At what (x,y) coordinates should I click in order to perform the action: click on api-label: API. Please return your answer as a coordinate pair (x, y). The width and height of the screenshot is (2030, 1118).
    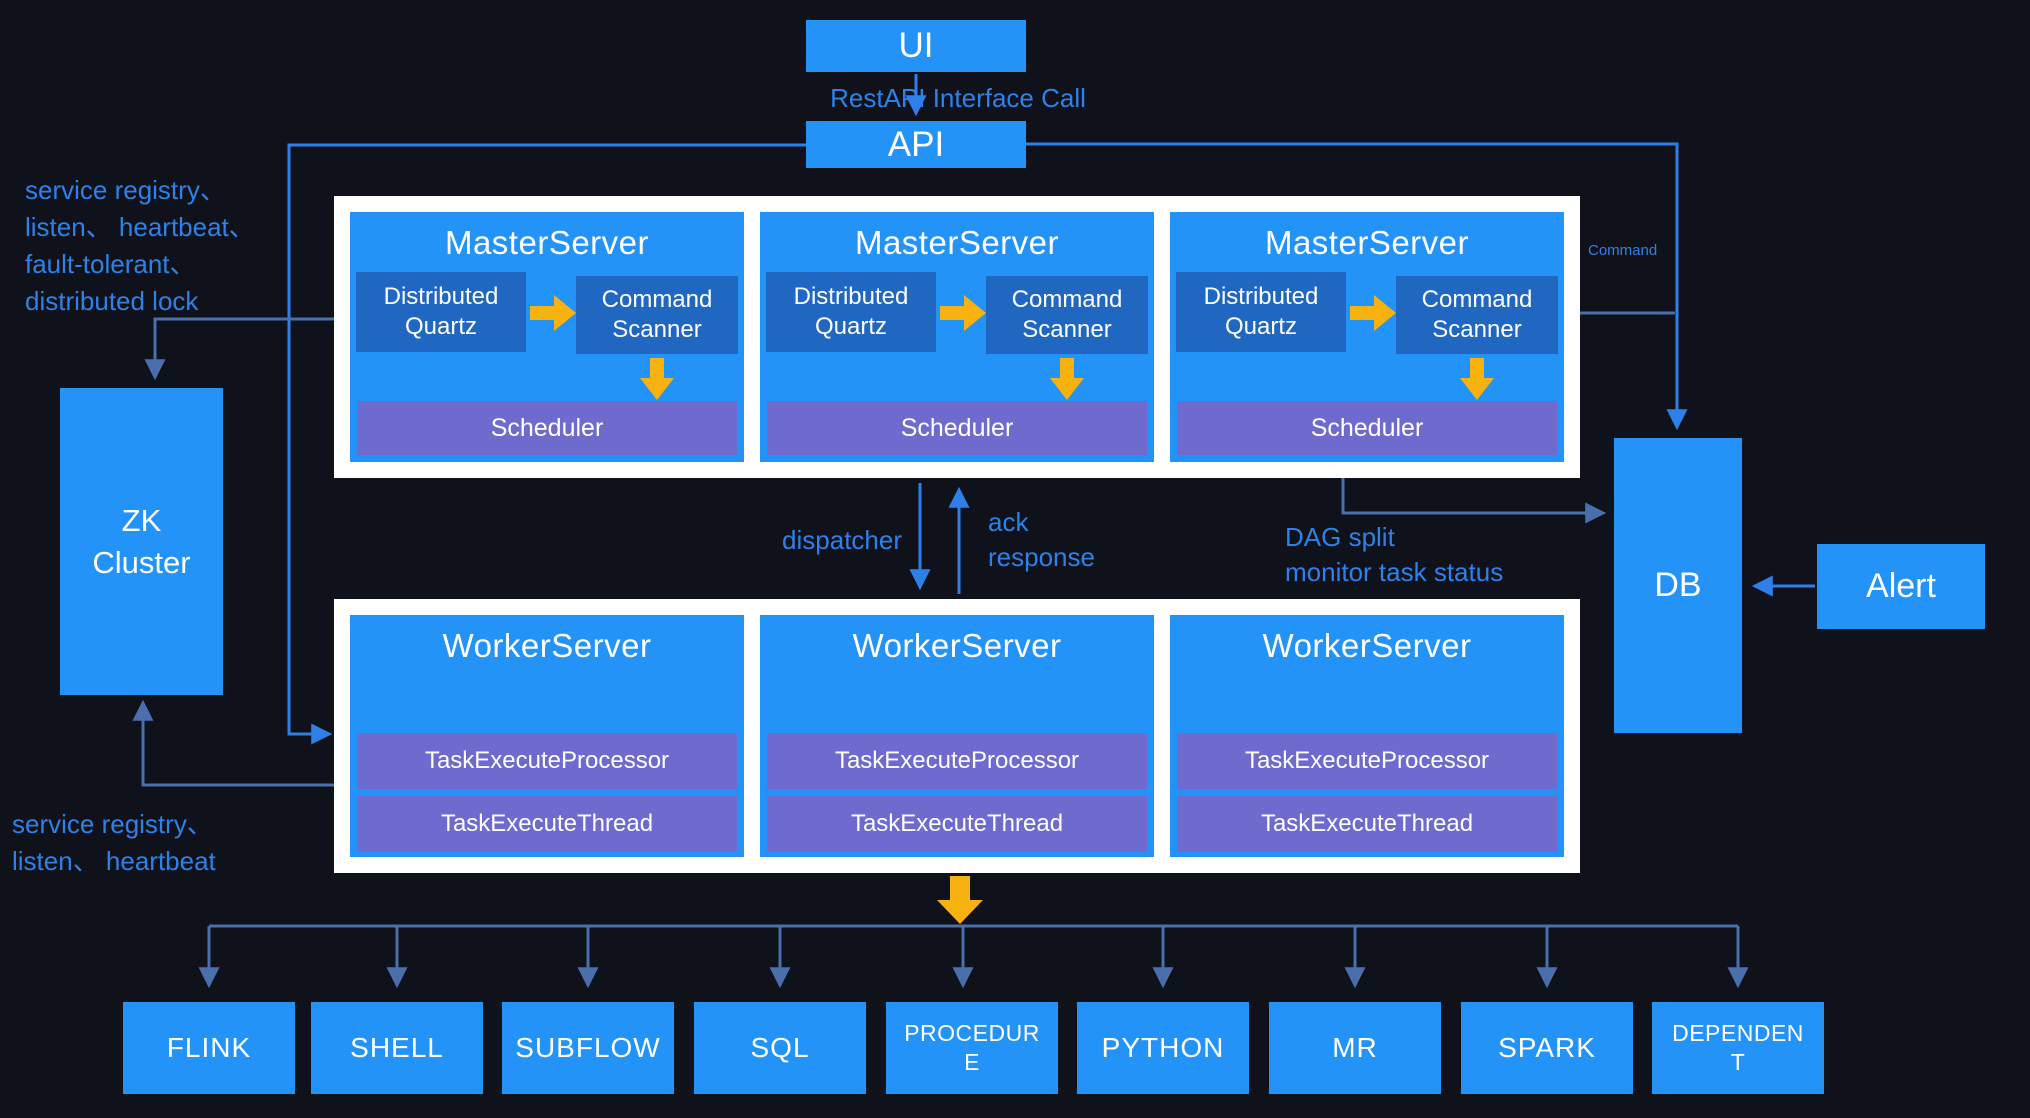
    Looking at the image, I should click on (916, 144).